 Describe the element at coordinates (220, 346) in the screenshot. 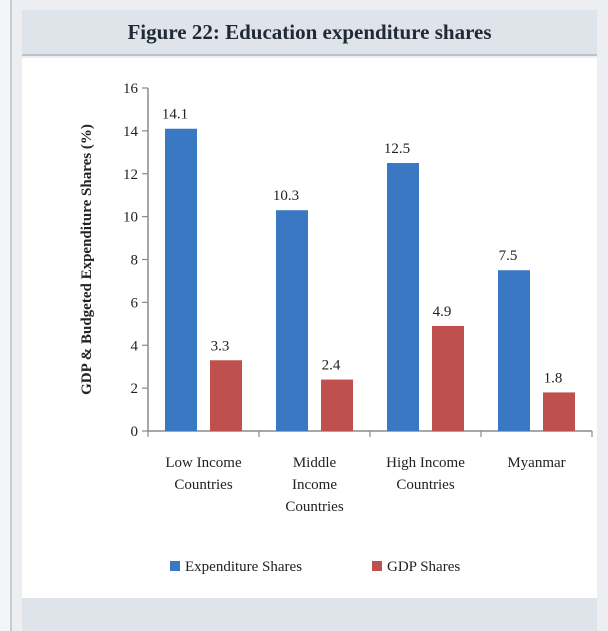

I see `data-label: 3.3` at that location.